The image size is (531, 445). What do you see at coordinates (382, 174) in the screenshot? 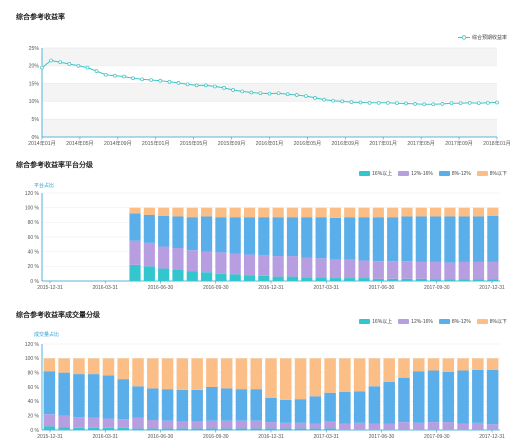
I see `legend-label: 16%以上` at bounding box center [382, 174].